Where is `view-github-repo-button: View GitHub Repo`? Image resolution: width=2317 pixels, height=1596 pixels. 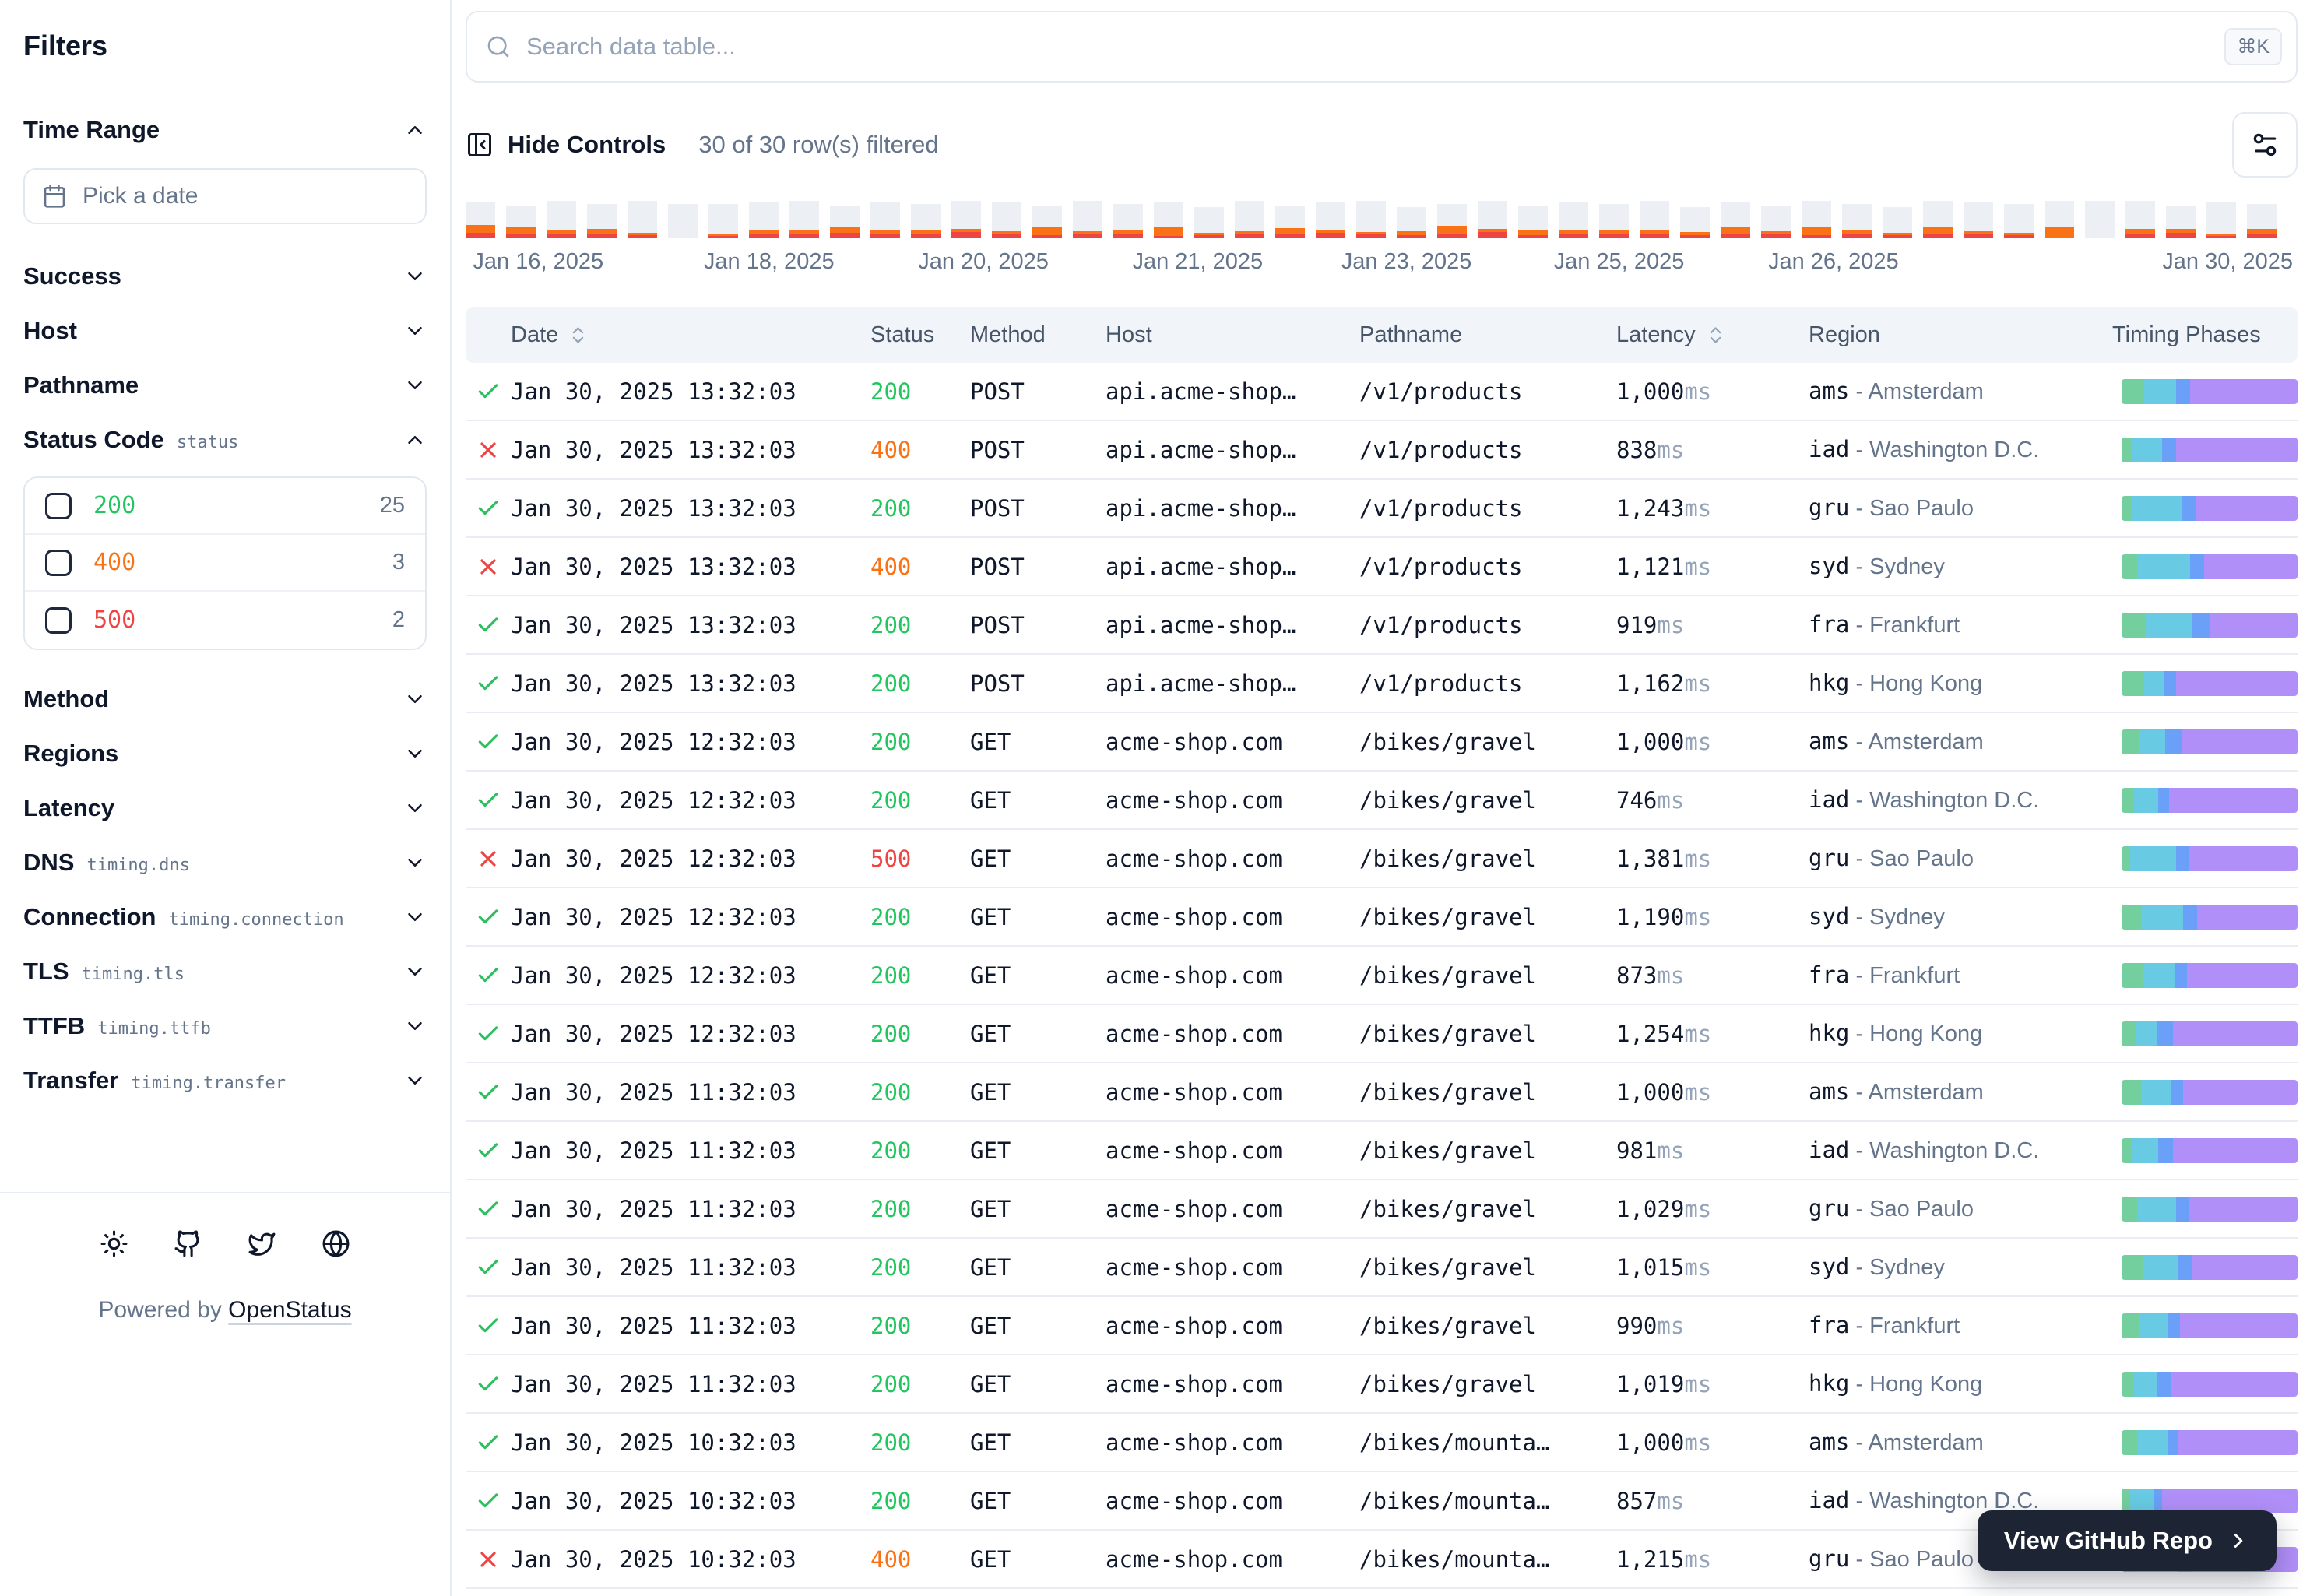 view-github-repo-button: View GitHub Repo is located at coordinates (2127, 1540).